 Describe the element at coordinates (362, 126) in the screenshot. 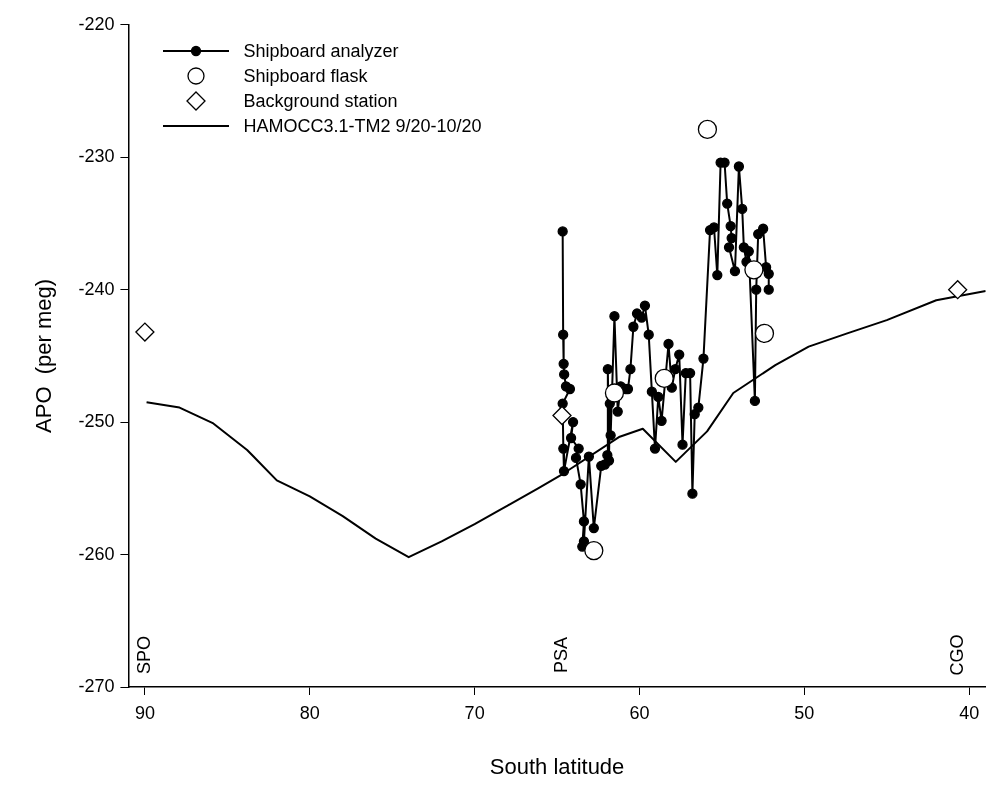

I see `legend-label: HAMOCC3.1-TM2 9/20-10/20` at that location.